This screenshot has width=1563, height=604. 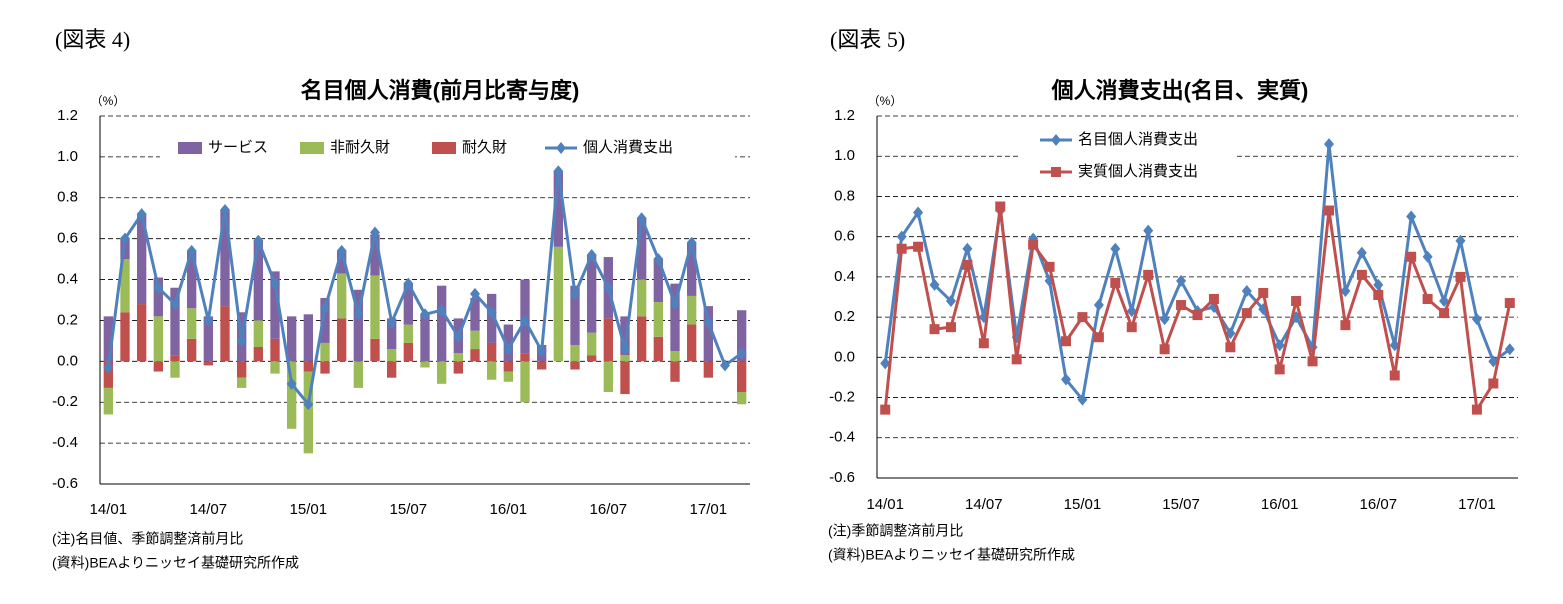 What do you see at coordinates (842, 437) in the screenshot?
I see `y-tick-label: -0.4` at bounding box center [842, 437].